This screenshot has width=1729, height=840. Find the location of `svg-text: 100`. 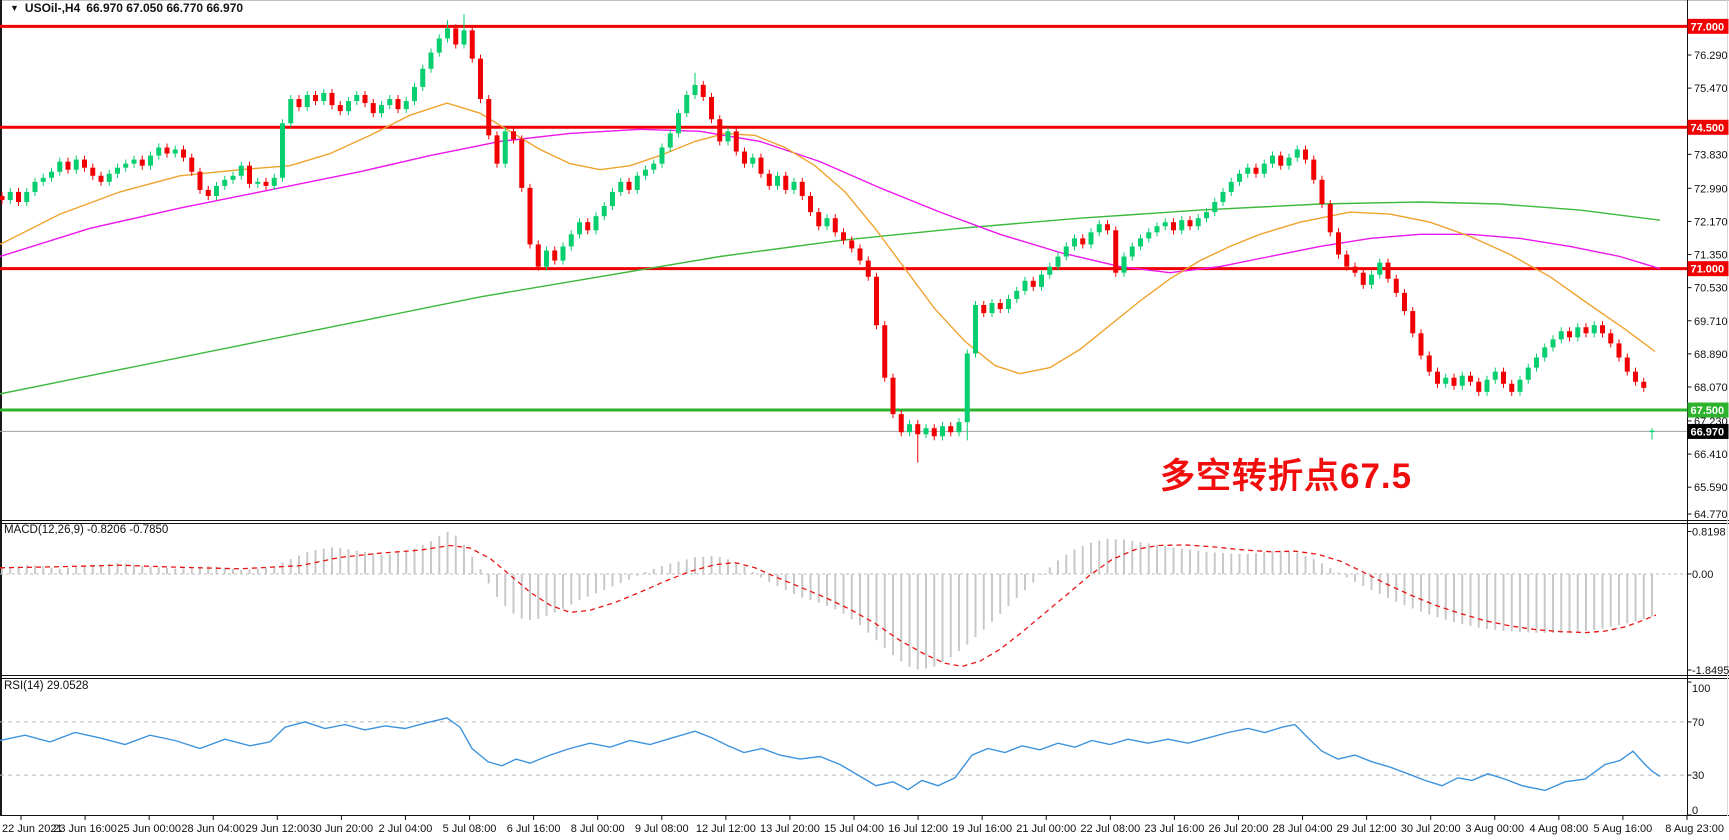

svg-text: 100 is located at coordinates (1701, 689).